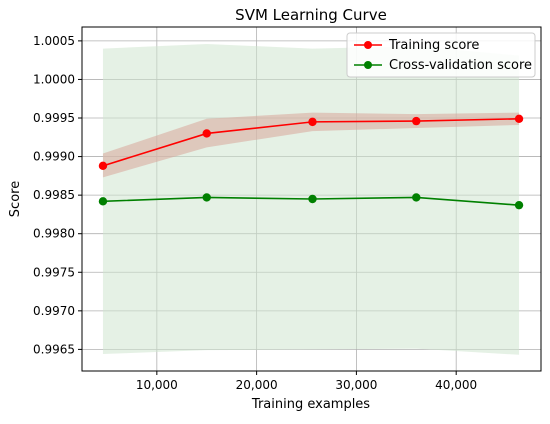 The image size is (550, 424). Describe the element at coordinates (306, 381) in the screenshot. I see `x-axis-ticks: 10,000 20,000 30,000 40,000` at that location.